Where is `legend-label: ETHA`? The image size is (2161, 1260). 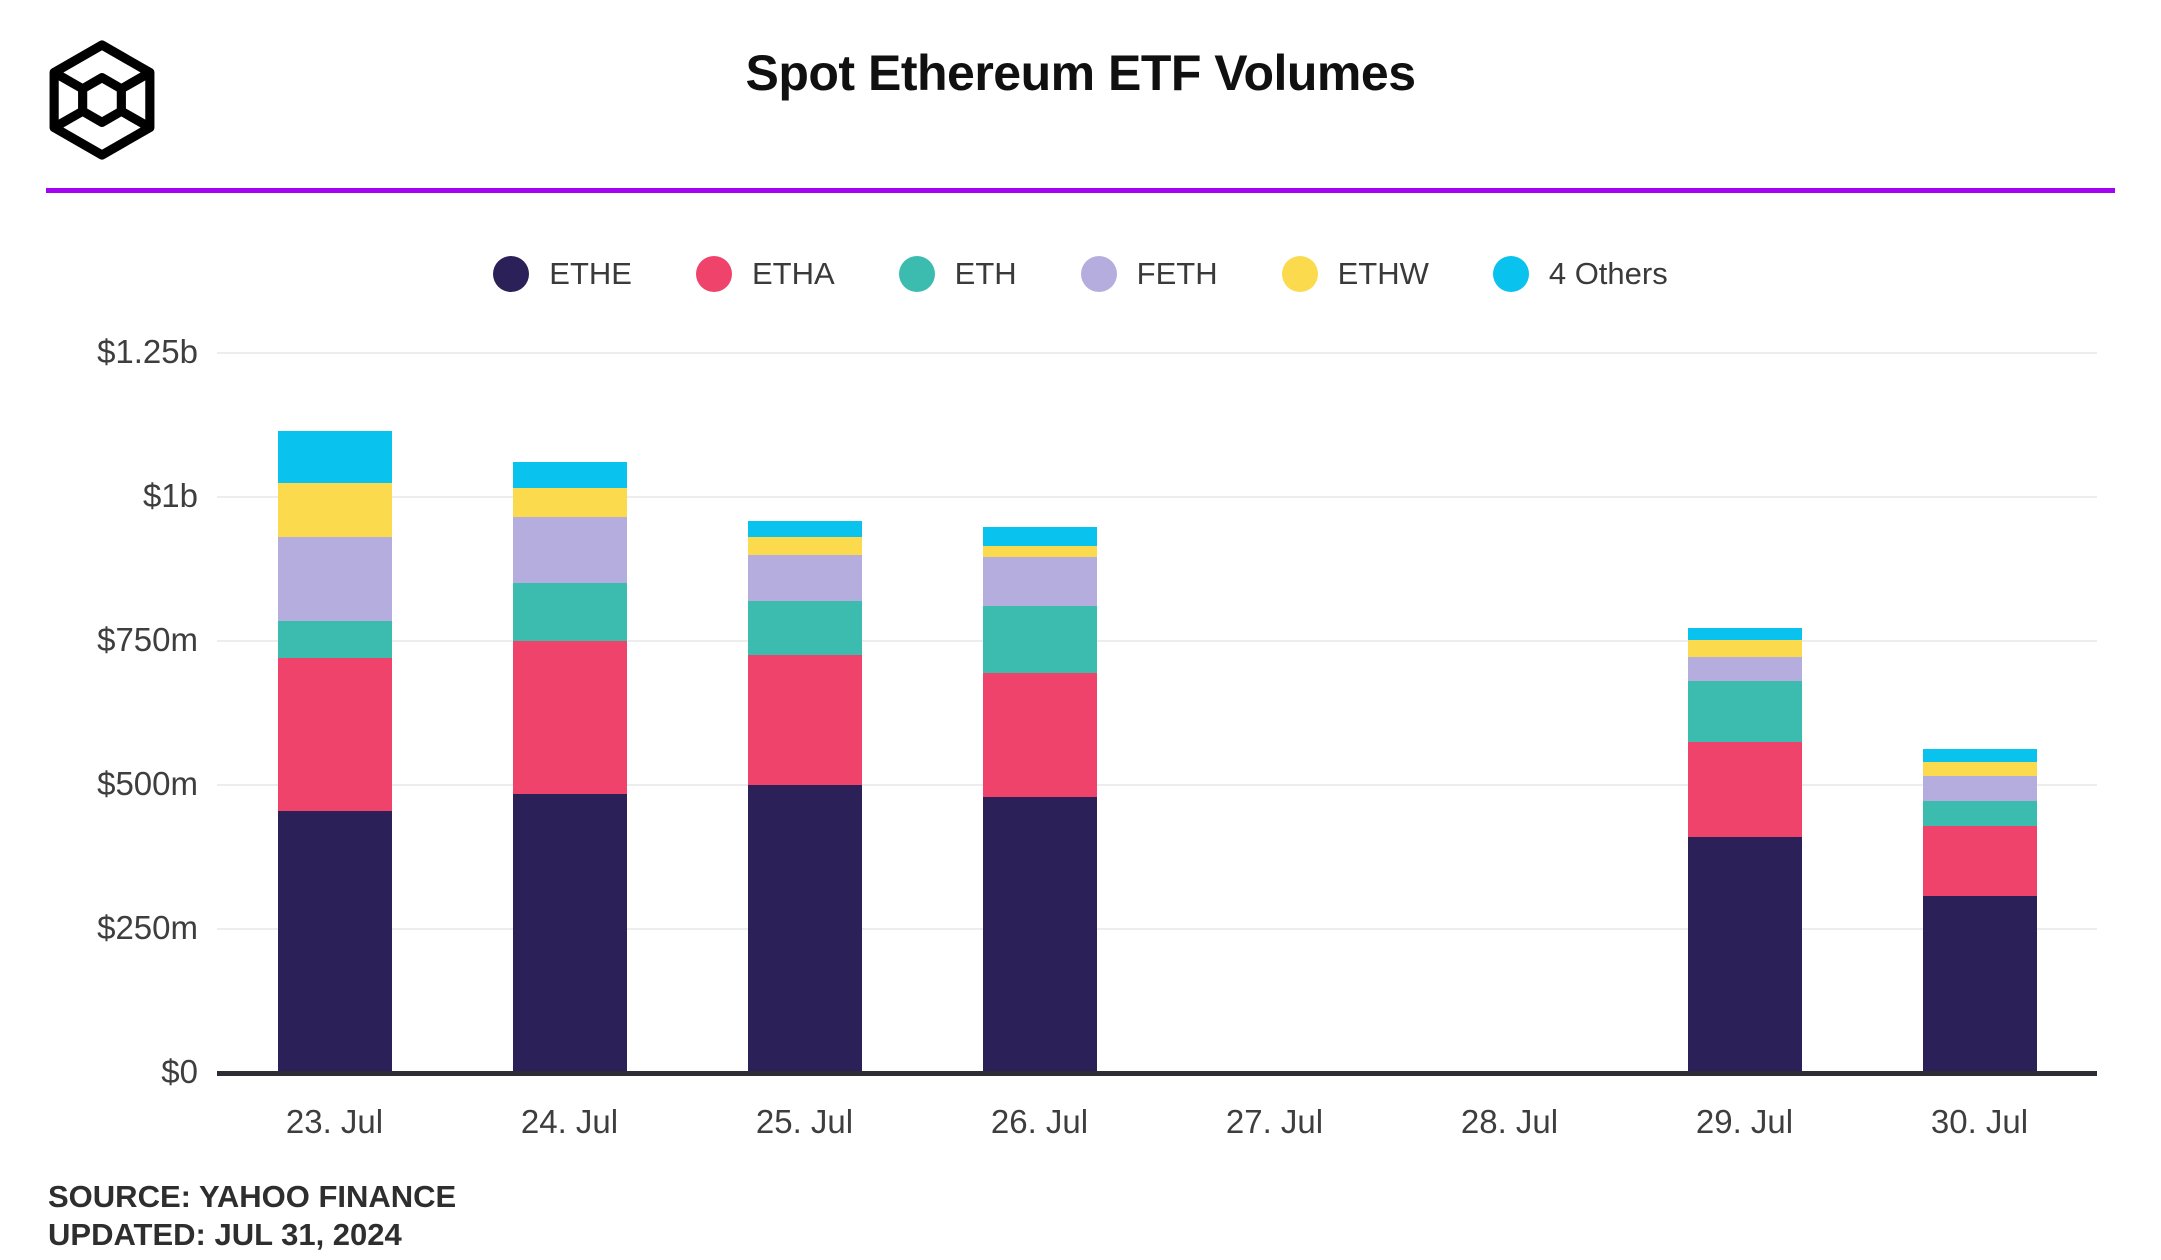
legend-label: ETHA is located at coordinates (793, 273).